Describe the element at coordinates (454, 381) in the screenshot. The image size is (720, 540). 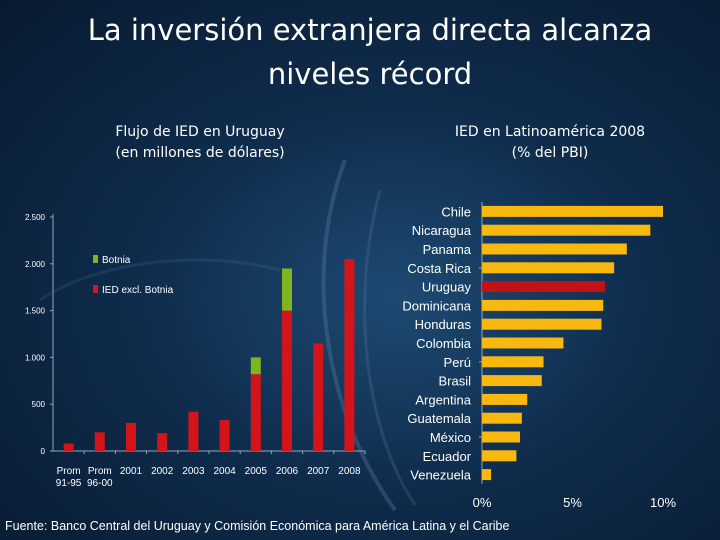
I see `country-label: Brasil` at that location.